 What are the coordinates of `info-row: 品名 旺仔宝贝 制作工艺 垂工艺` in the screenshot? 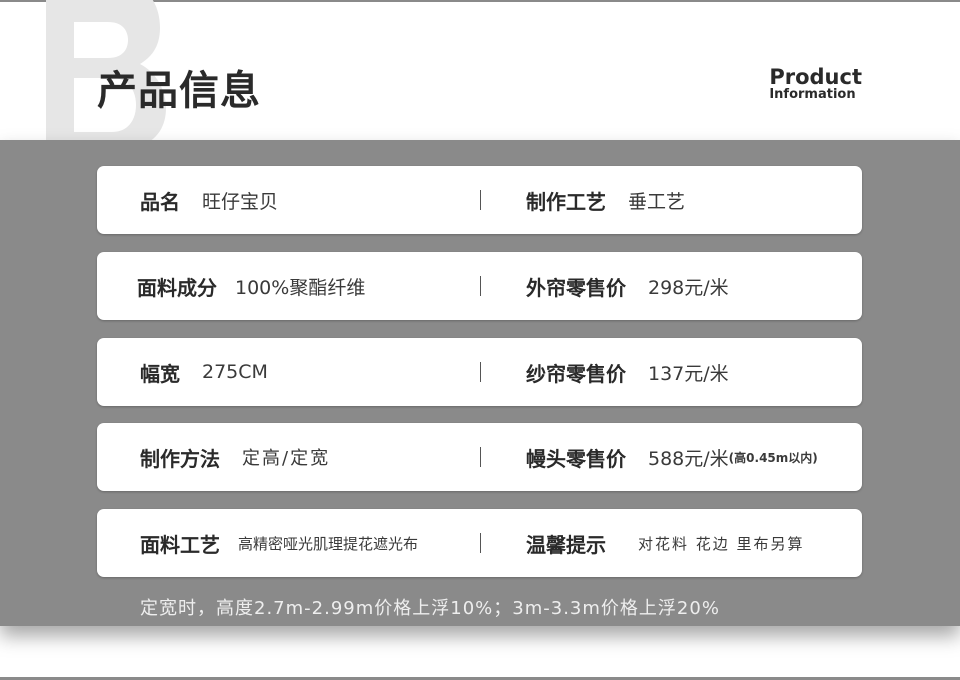 It's located at (479, 200).